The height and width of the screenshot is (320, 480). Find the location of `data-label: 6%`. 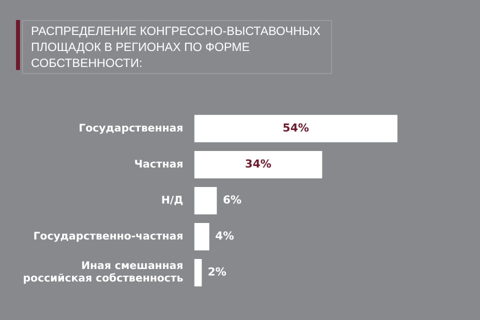

data-label: 6% is located at coordinates (232, 200).